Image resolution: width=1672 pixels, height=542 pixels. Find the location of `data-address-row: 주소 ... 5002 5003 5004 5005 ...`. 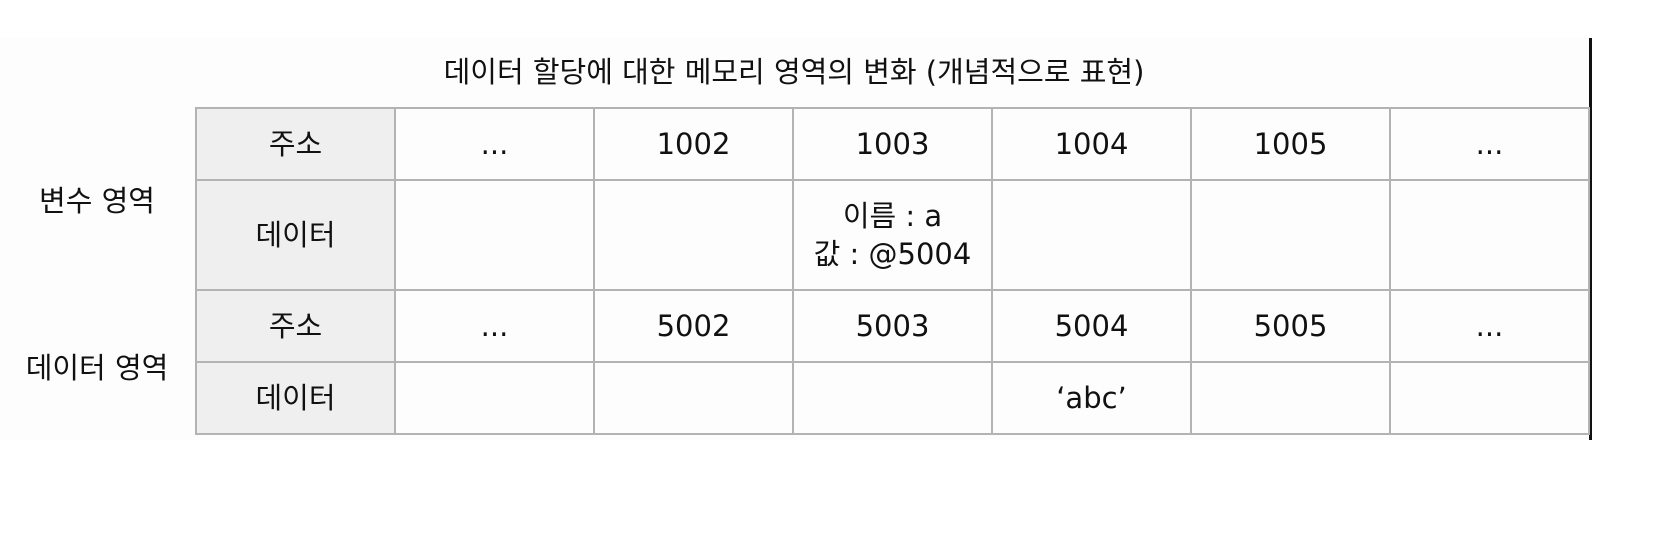

data-address-row: 주소 ... 5002 5003 5004 5005 ... is located at coordinates (892, 326).